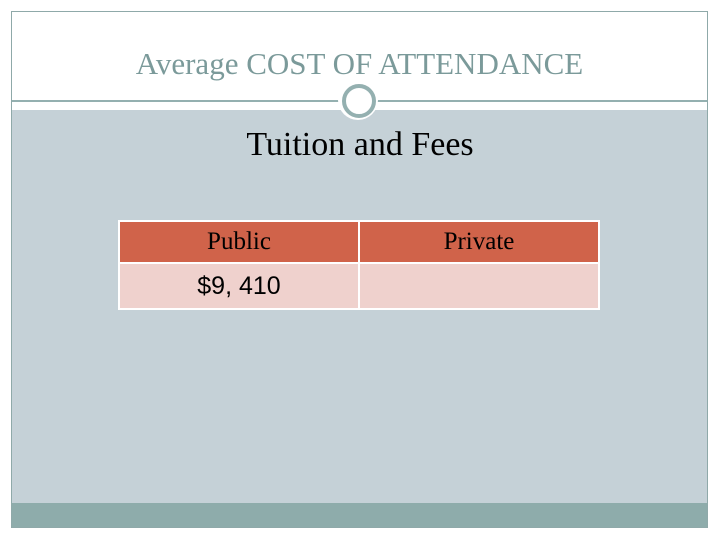 The height and width of the screenshot is (540, 720). Describe the element at coordinates (239, 286) in the screenshot. I see `cell-public-cost: $9, 410` at that location.